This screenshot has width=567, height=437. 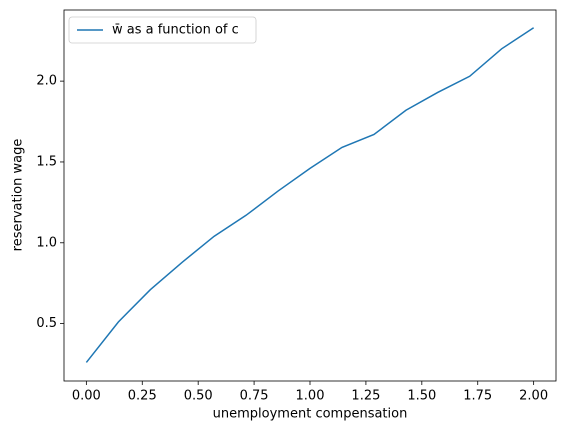 What do you see at coordinates (46, 323) in the screenshot?
I see `y-tick-label: 0.5` at bounding box center [46, 323].